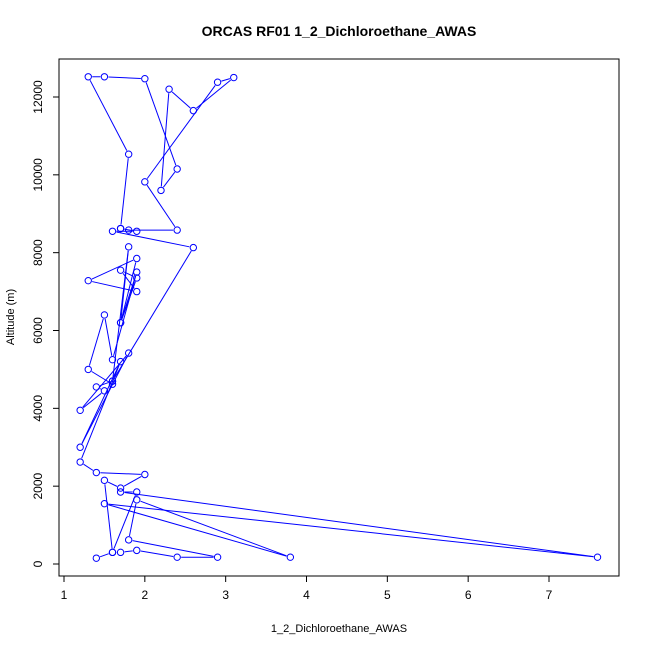 The image size is (650, 650). What do you see at coordinates (38, 330) in the screenshot?
I see `y-tick-label: 6000` at bounding box center [38, 330].